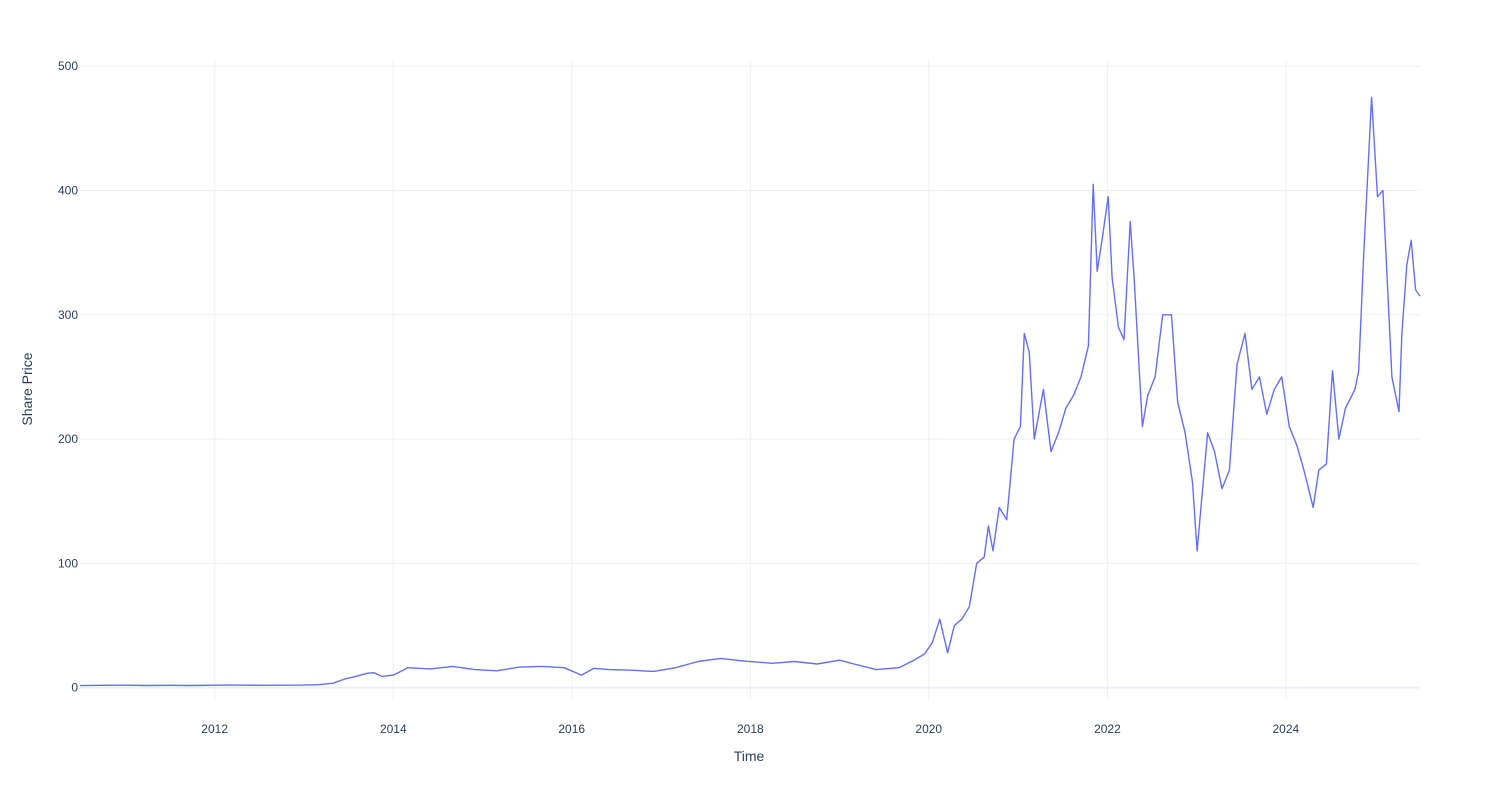 This screenshot has width=1500, height=805. I want to click on y-tick-label: 400, so click(68, 190).